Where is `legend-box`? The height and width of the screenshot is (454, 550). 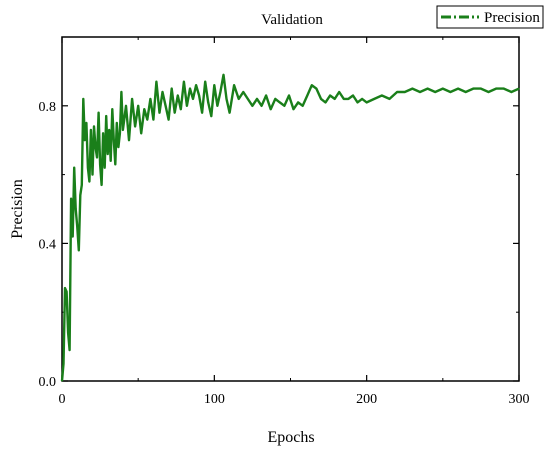
legend-box is located at coordinates (490, 17).